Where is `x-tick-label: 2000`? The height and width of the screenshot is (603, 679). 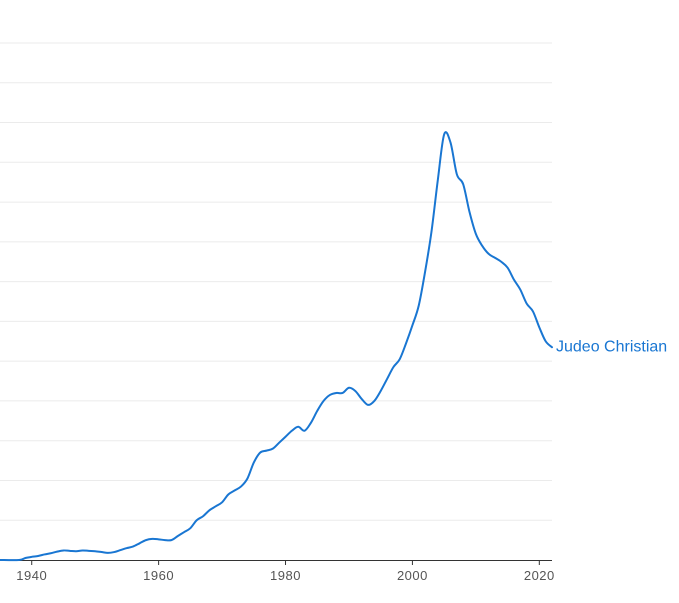 x-tick-label: 2000 is located at coordinates (412, 575).